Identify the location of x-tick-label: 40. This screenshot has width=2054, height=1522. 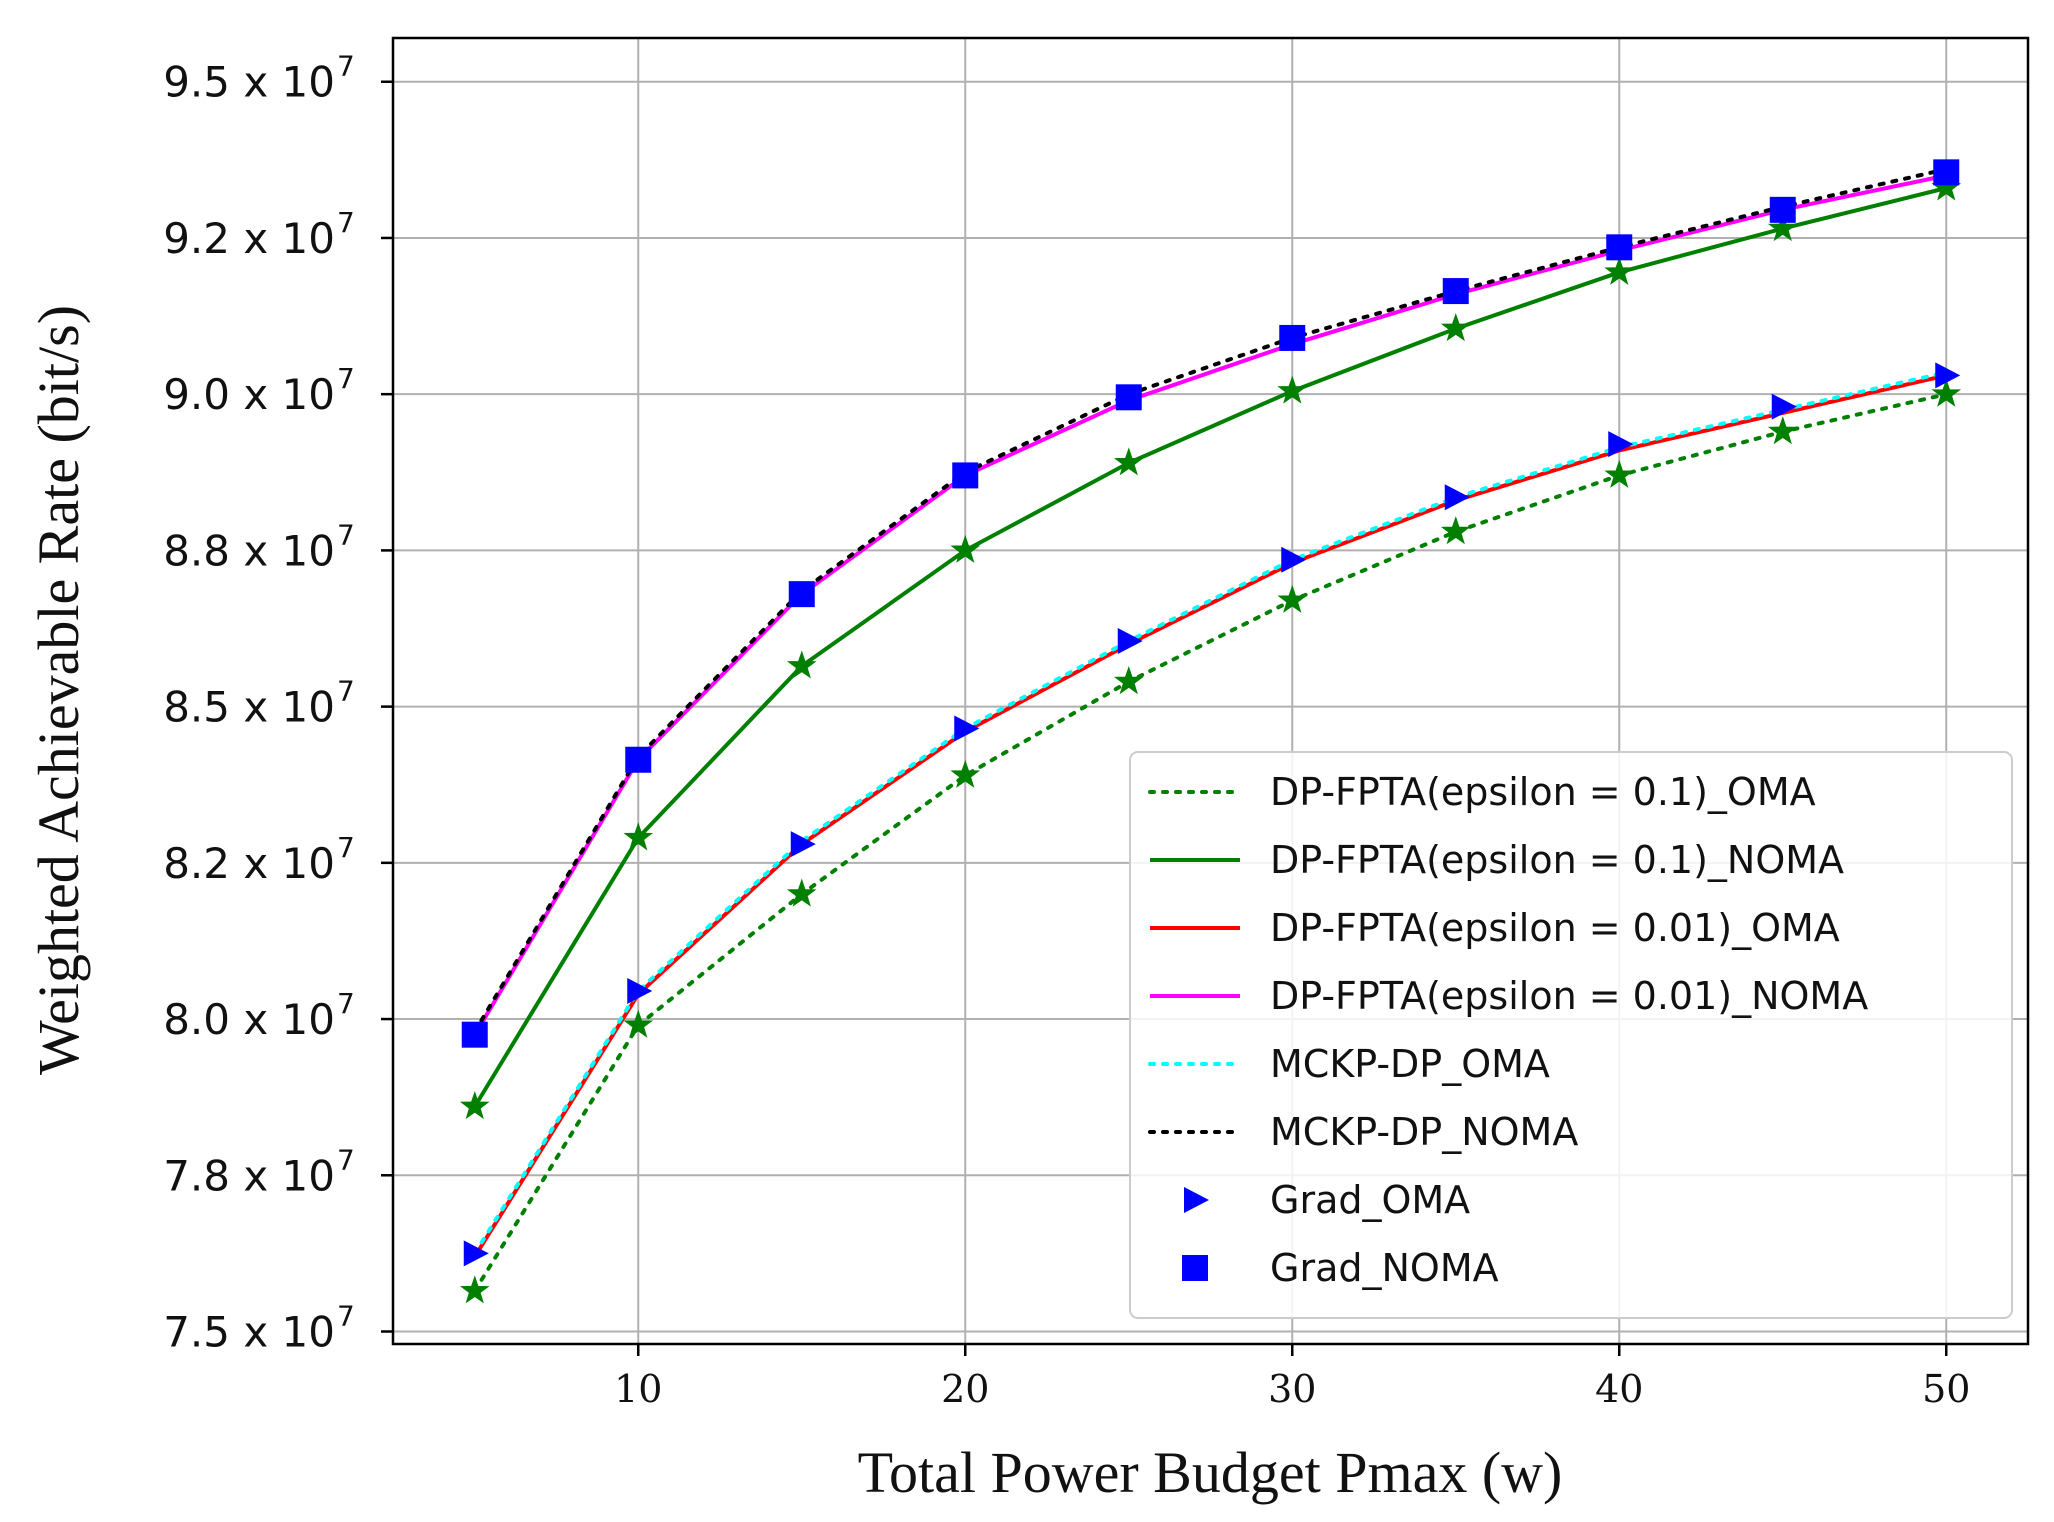
(1619, 1389).